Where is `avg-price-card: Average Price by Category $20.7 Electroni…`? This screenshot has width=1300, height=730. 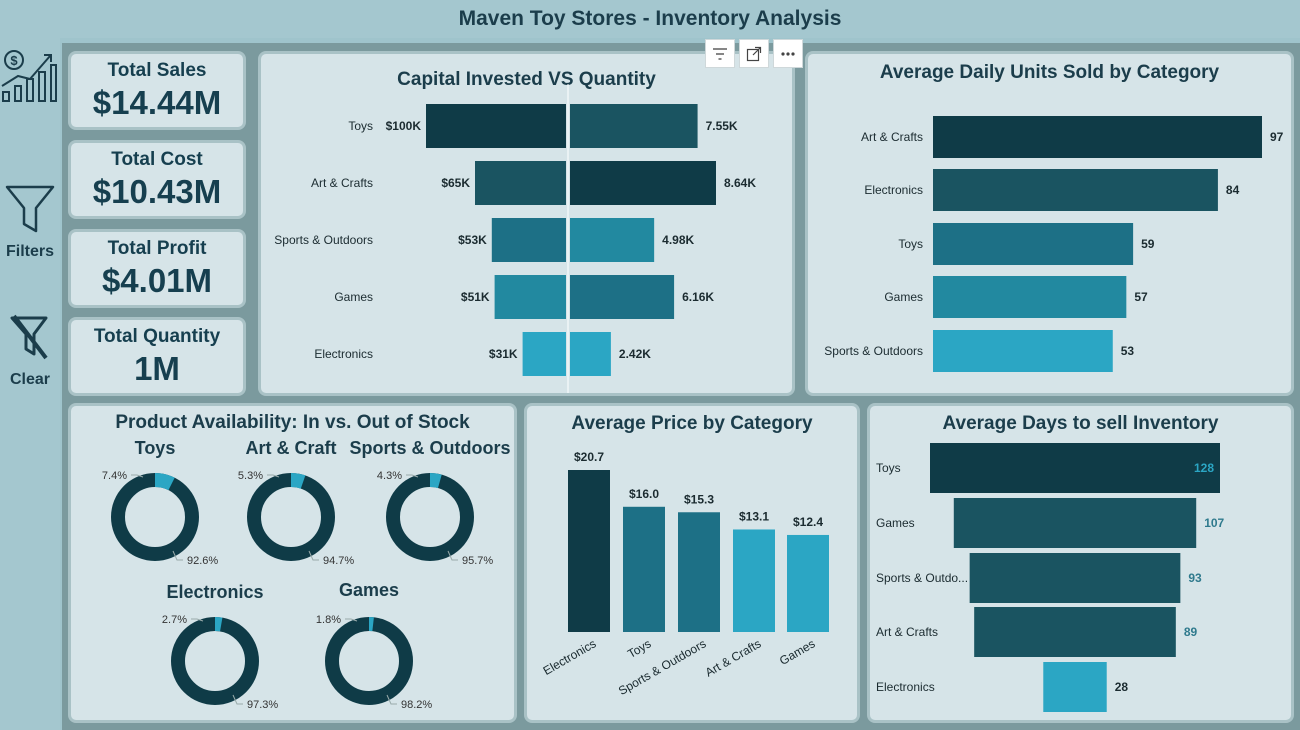 avg-price-card: Average Price by Category $20.7 Electroni… is located at coordinates (692, 563).